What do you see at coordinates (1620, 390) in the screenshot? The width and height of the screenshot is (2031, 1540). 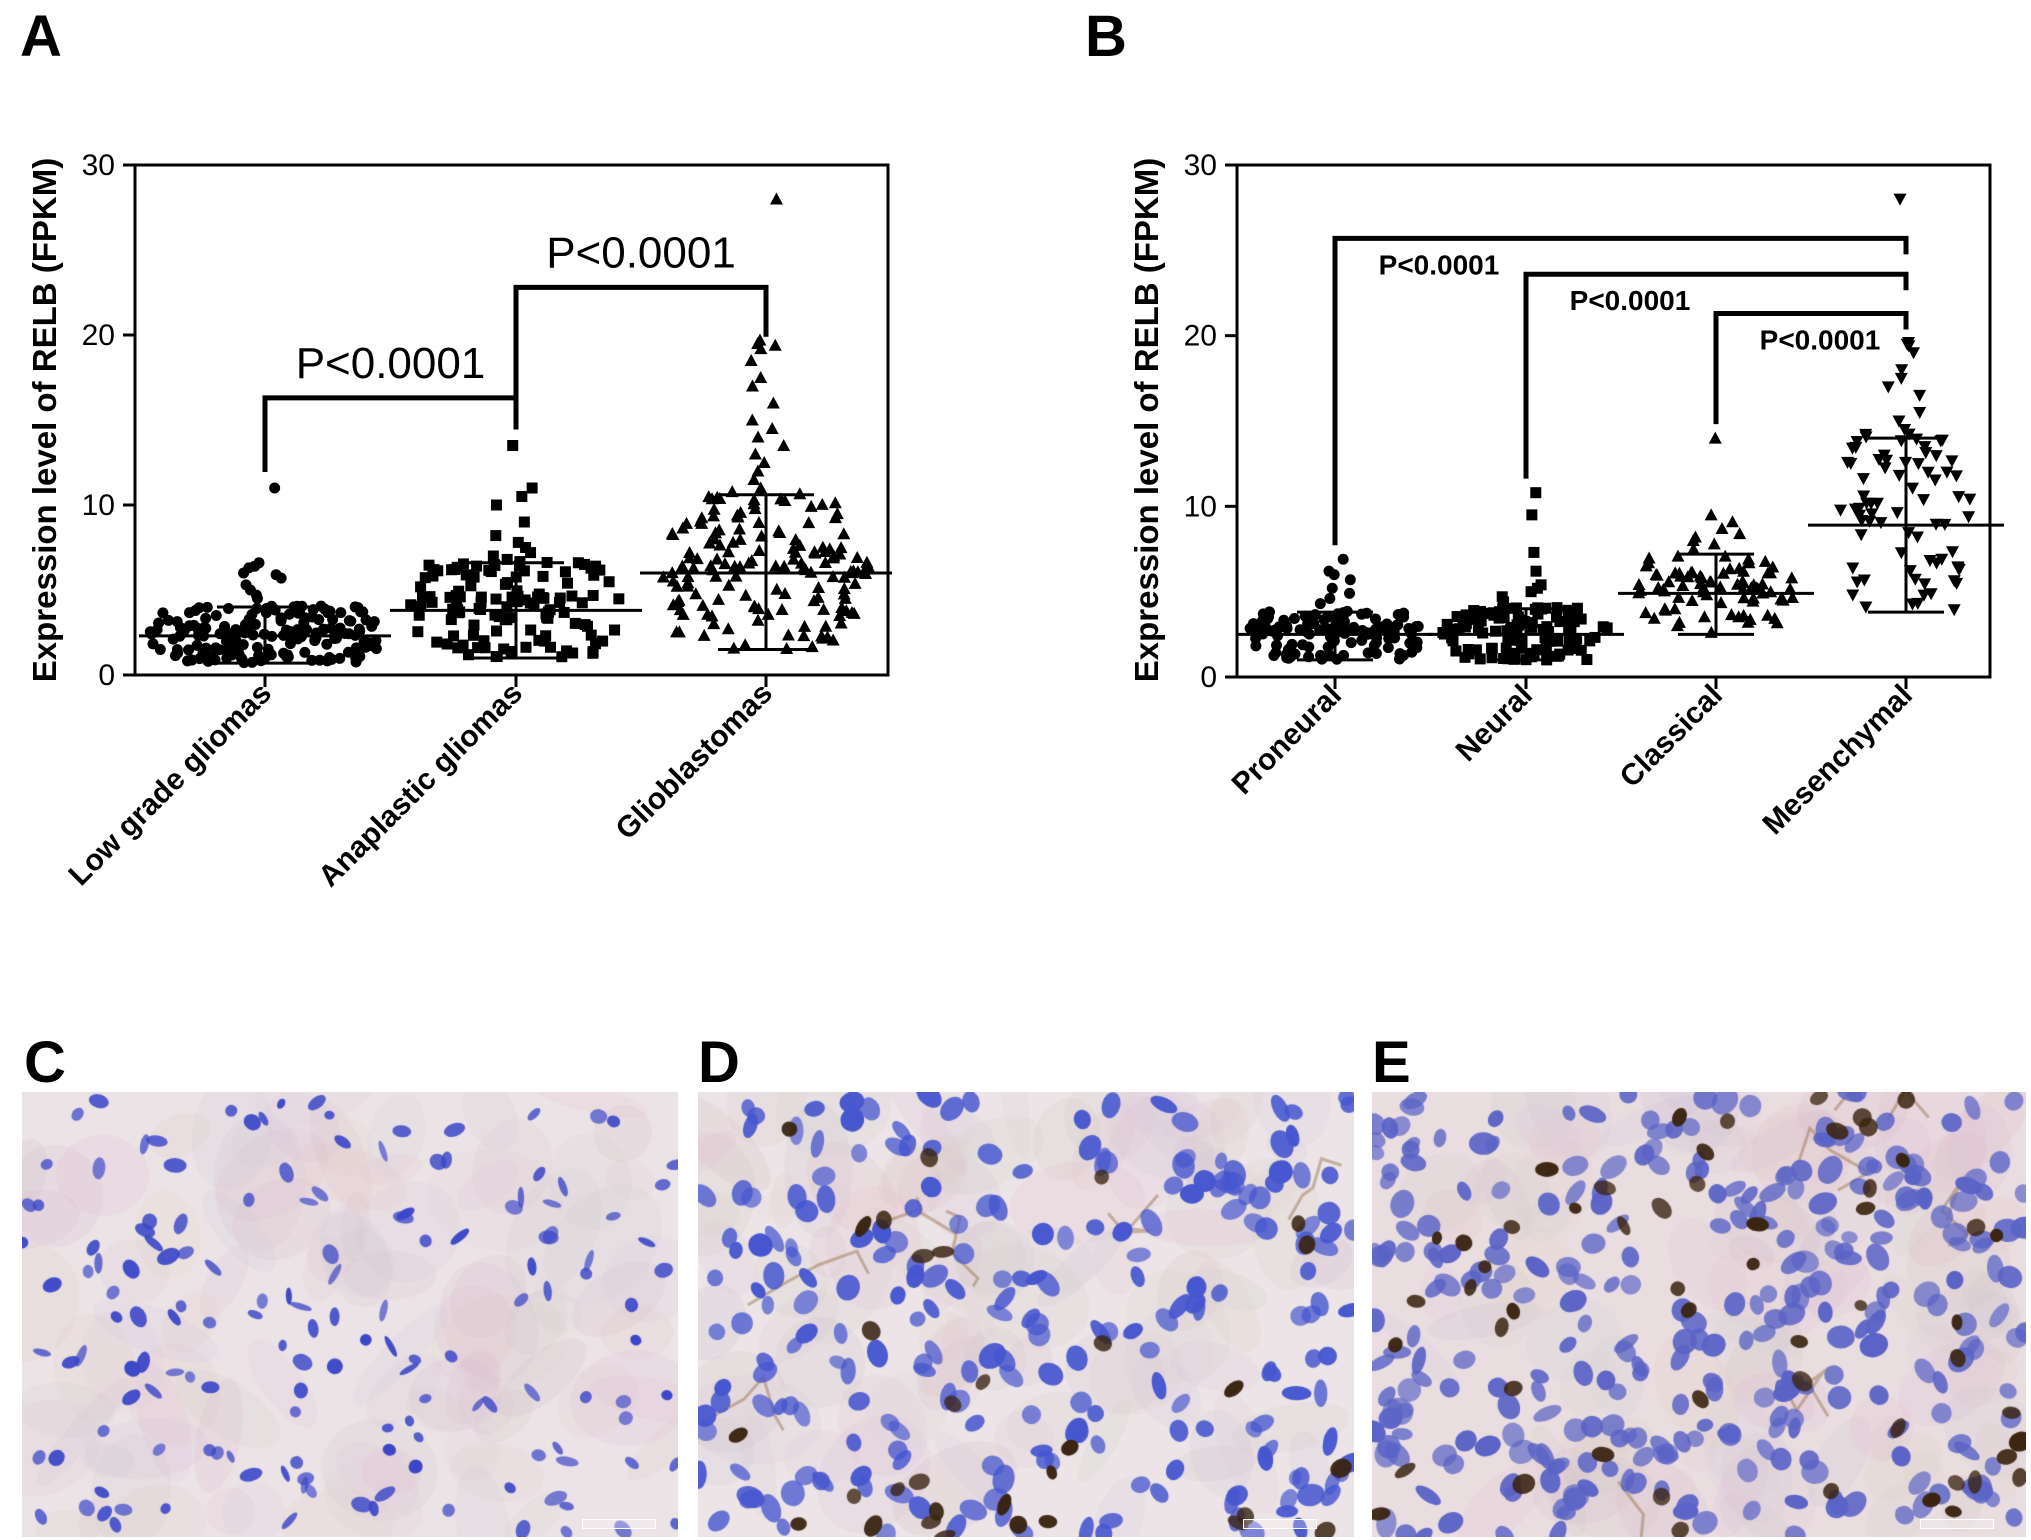 I see `chart-b-brackets: P<0.0001 P<0.0001 P<0.0001` at bounding box center [1620, 390].